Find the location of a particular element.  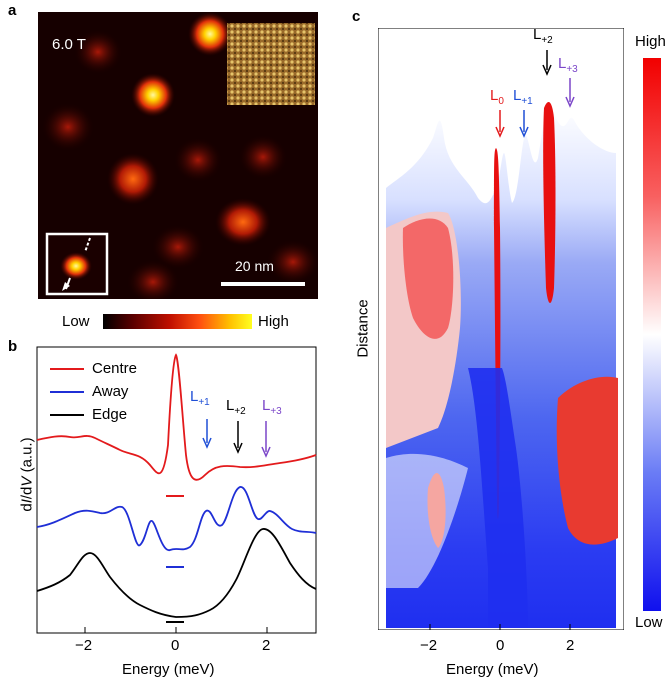

colorbar-a-low: Low is located at coordinates (76, 321).